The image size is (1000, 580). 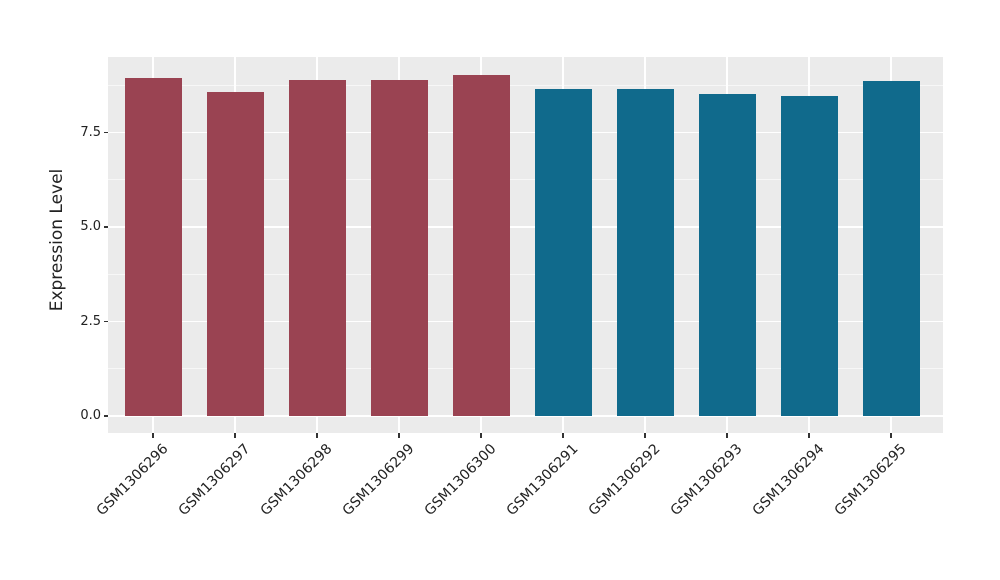 I want to click on x-tick-label: GSM1306295, so click(x=870, y=480).